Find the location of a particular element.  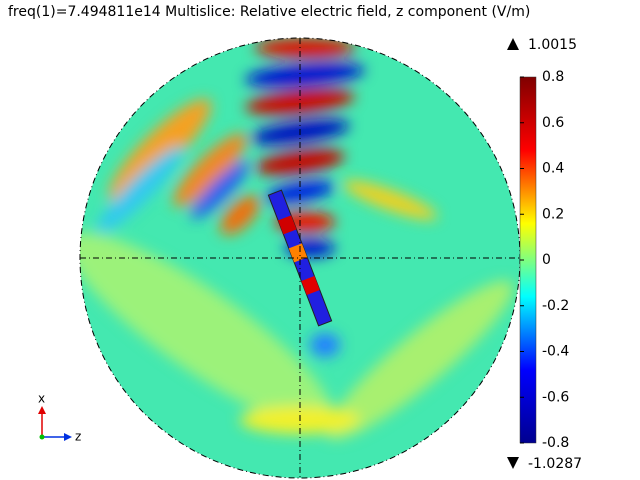

colorbar-tick-label: 0.6 is located at coordinates (553, 123).